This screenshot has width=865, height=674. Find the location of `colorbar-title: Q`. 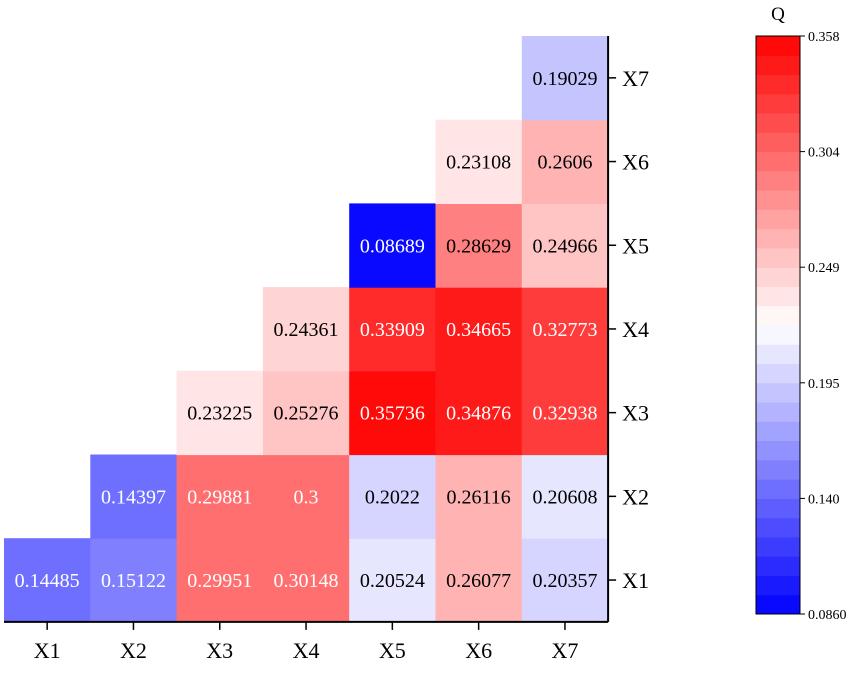

colorbar-title: Q is located at coordinates (778, 14).